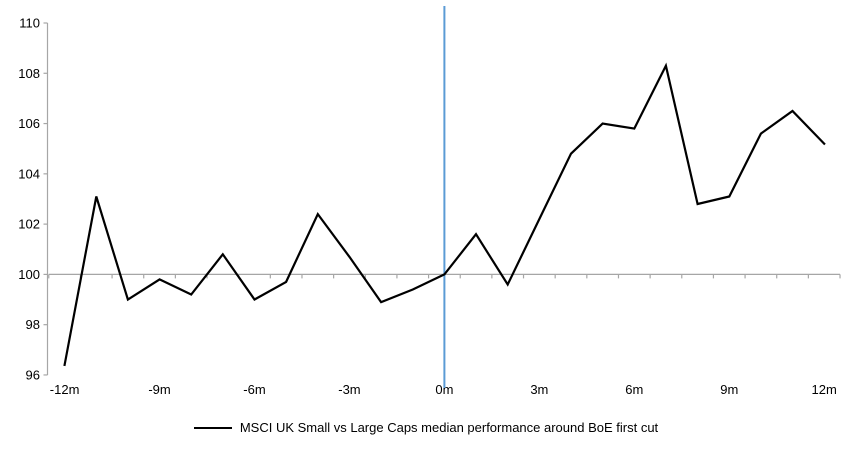  What do you see at coordinates (159, 389) in the screenshot?
I see `x-tick-label: -9m` at bounding box center [159, 389].